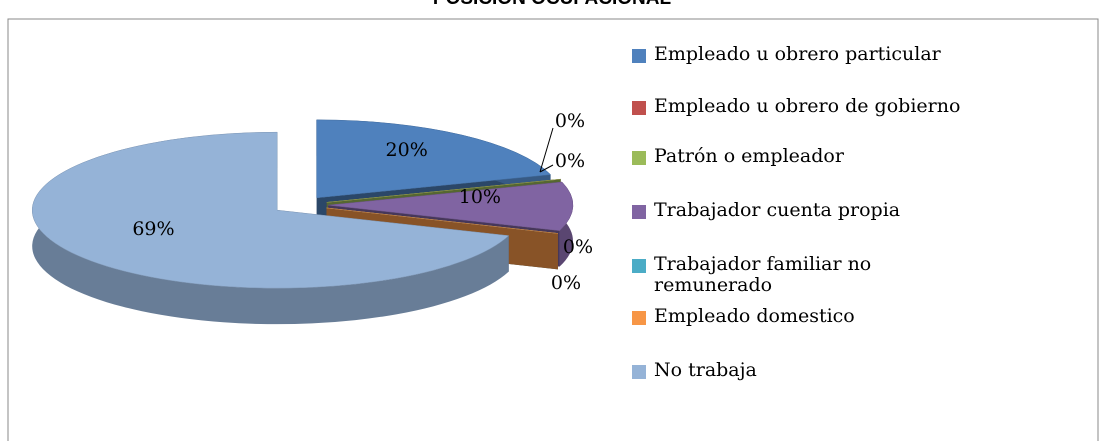 Image resolution: width=1105 pixels, height=441 pixels. What do you see at coordinates (552, 4) in the screenshot?
I see `chart-title: POSICION OCUPACIONAL` at bounding box center [552, 4].